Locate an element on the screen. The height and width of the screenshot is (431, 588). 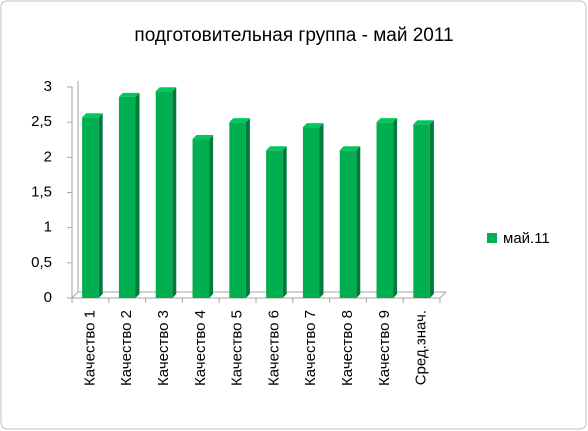
y-tick-label: 0,5 is located at coordinates (41, 262).